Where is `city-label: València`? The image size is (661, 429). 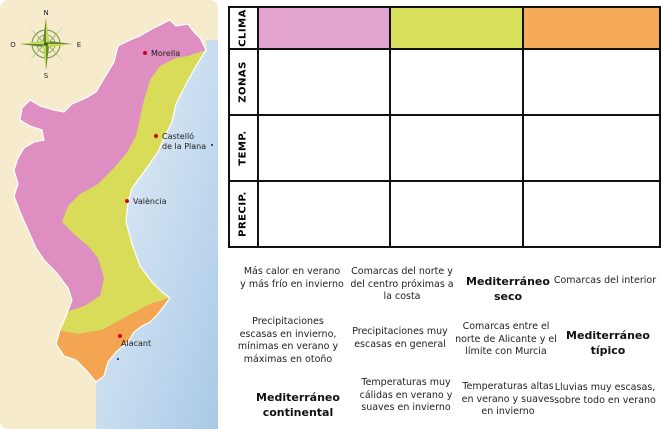 city-label: València is located at coordinates (150, 201).